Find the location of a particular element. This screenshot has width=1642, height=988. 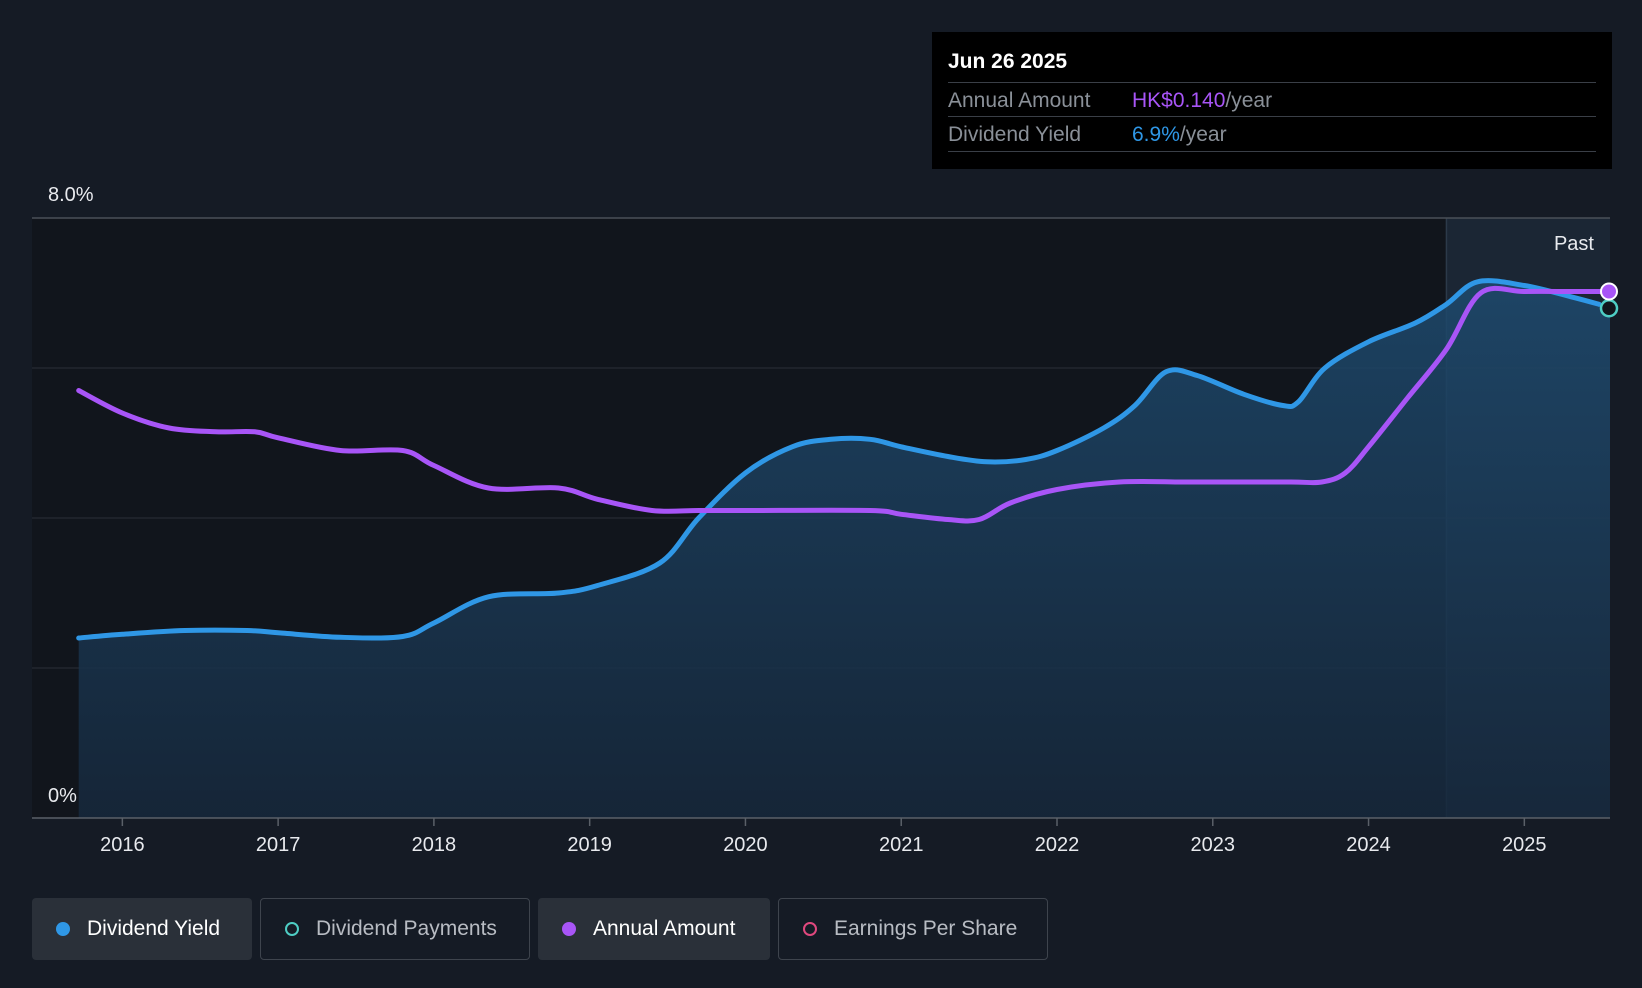

dividend-yield-dot-icon is located at coordinates (63, 929).